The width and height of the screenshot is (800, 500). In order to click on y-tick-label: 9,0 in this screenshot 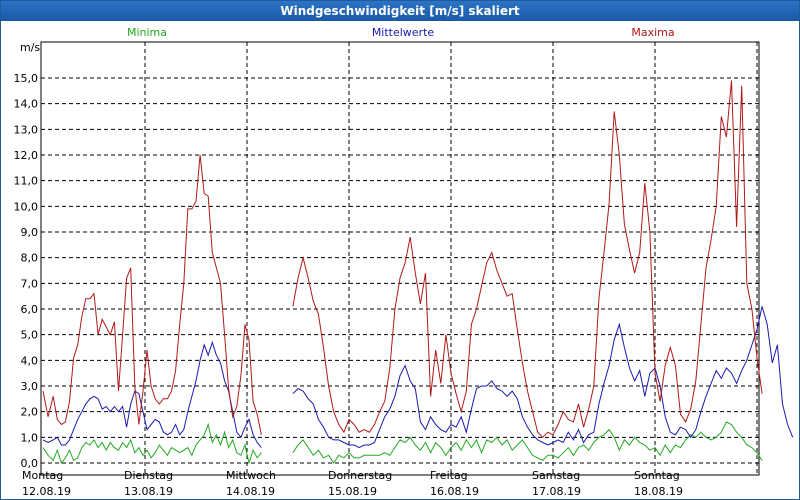, I will do `click(30, 232)`.